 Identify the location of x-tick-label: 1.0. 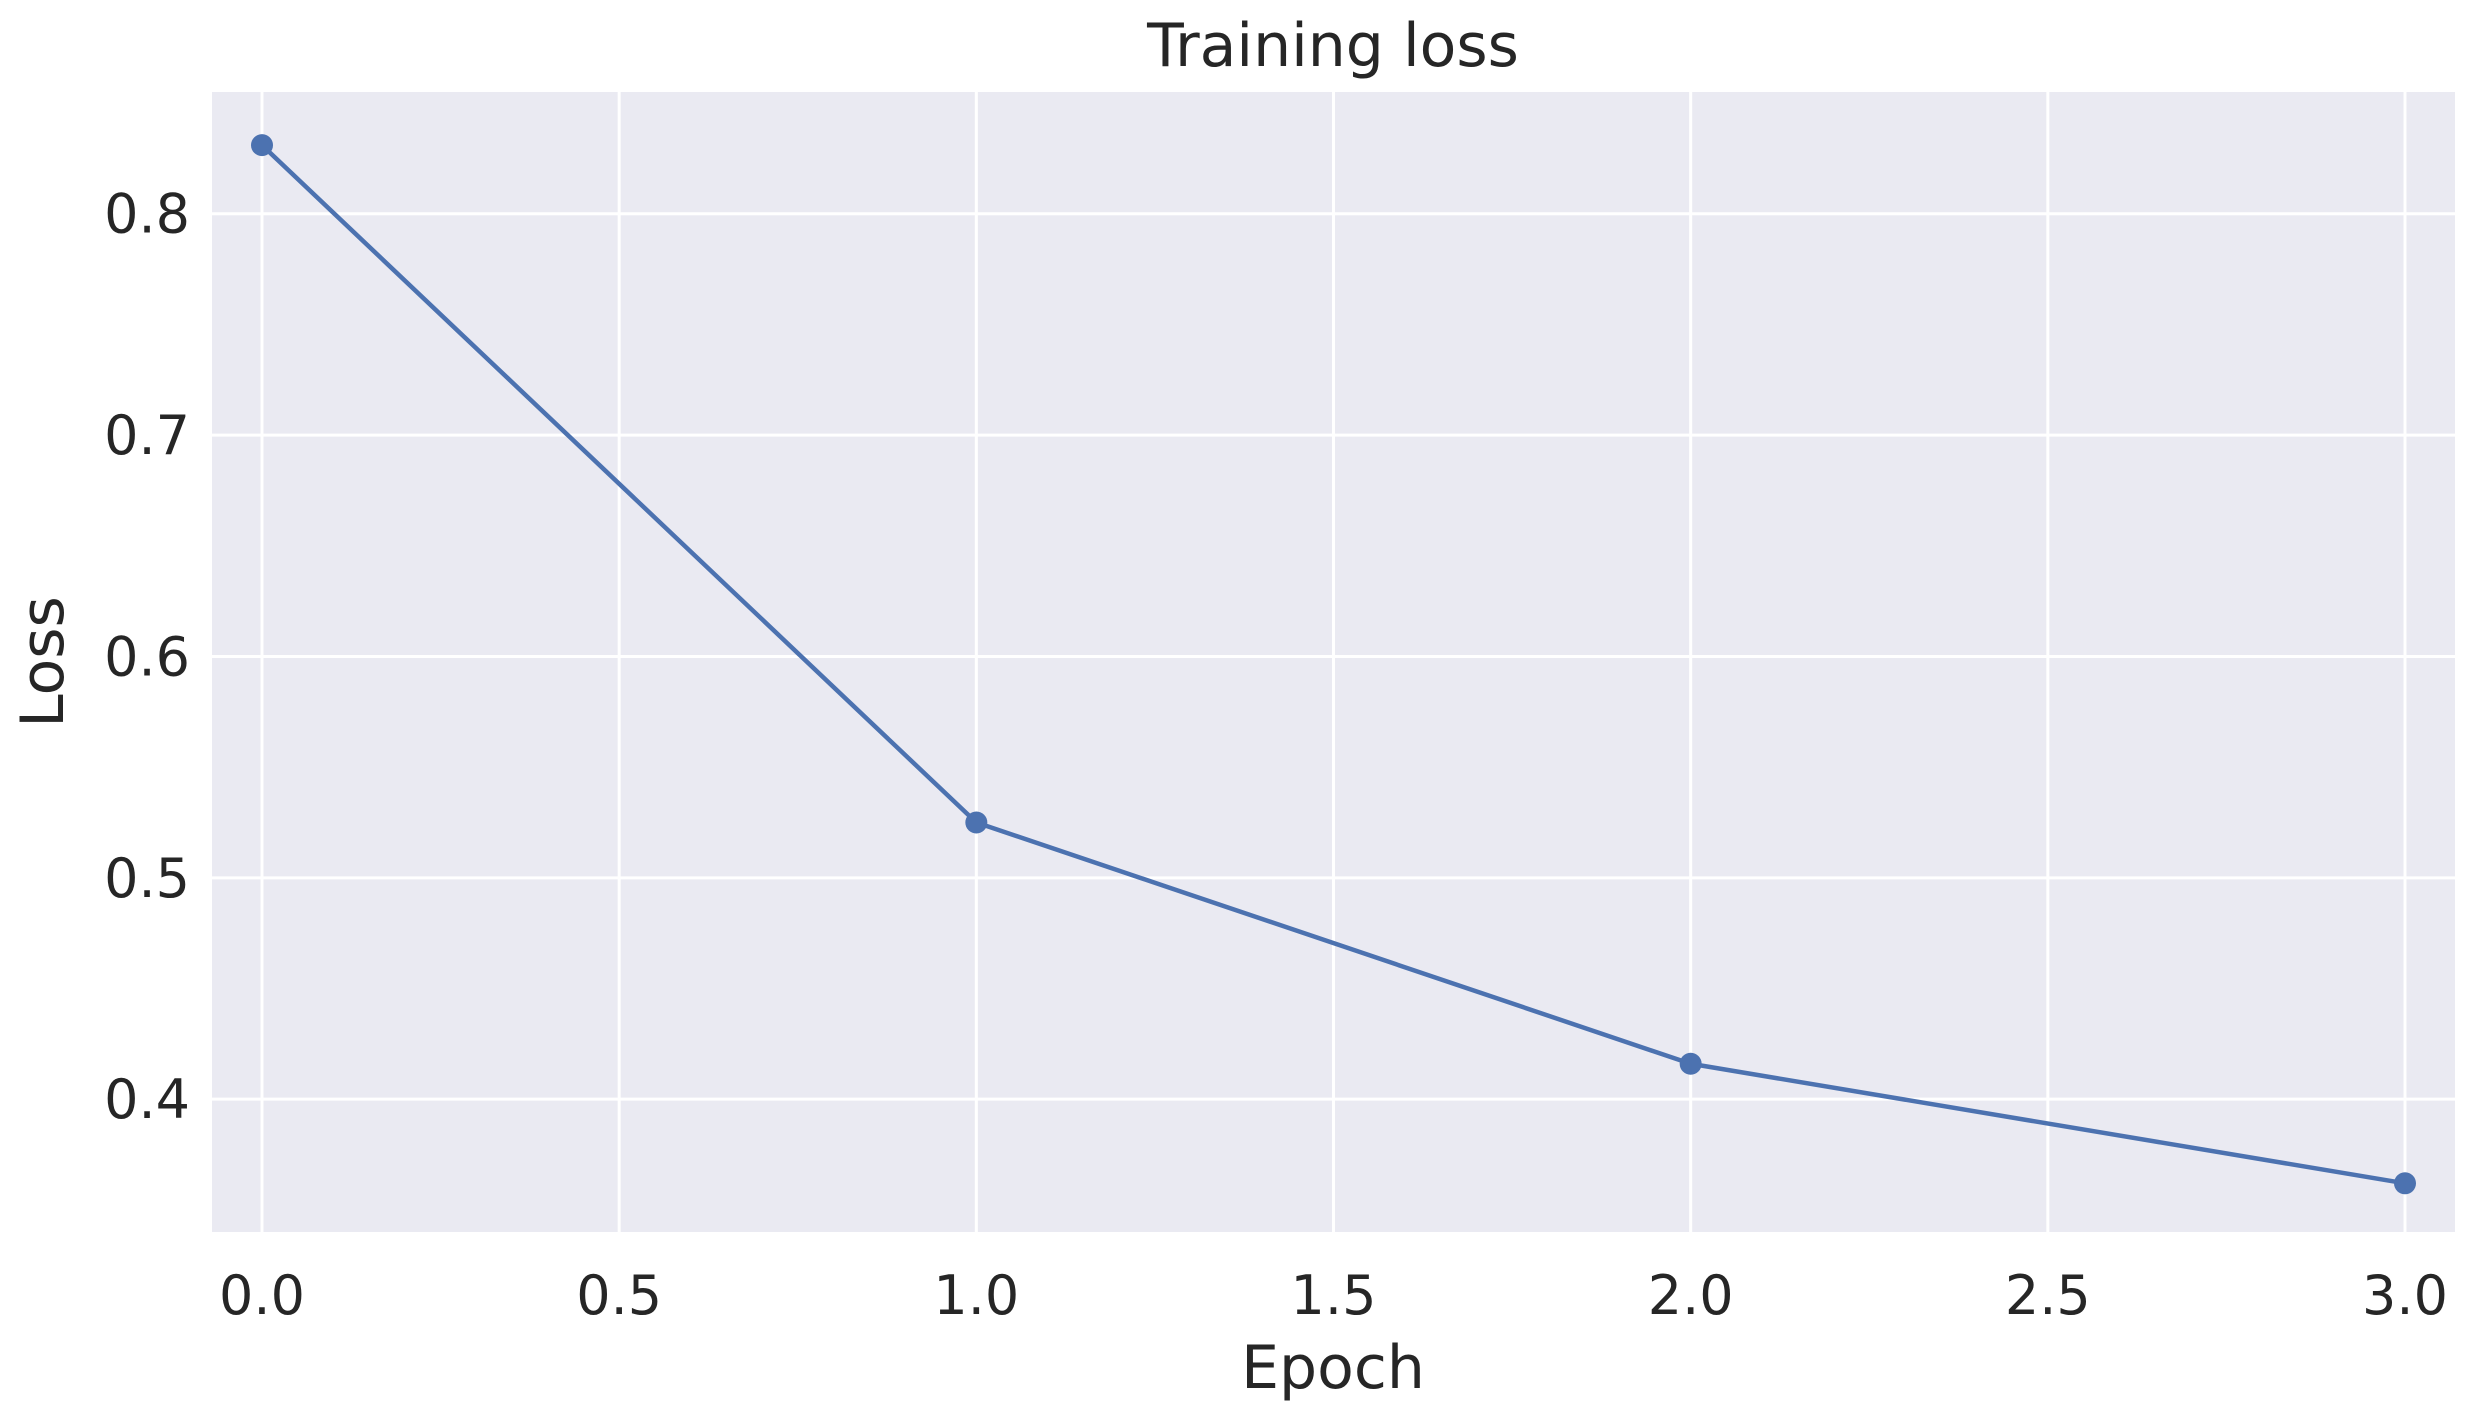
(976, 1295).